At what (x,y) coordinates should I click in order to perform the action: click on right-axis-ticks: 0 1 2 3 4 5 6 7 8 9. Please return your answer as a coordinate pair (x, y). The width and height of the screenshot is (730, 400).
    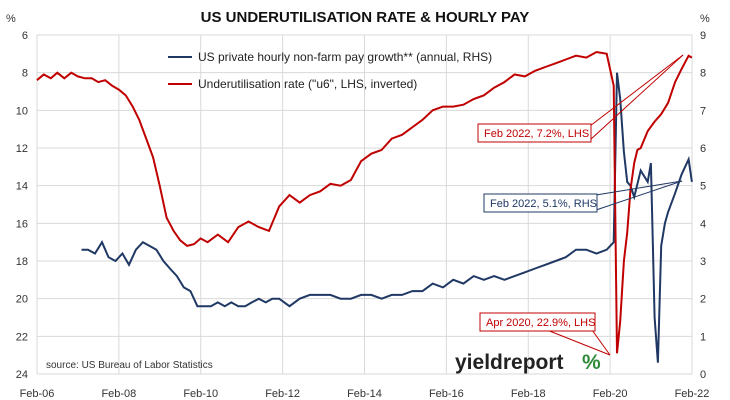
    Looking at the image, I should click on (703, 205).